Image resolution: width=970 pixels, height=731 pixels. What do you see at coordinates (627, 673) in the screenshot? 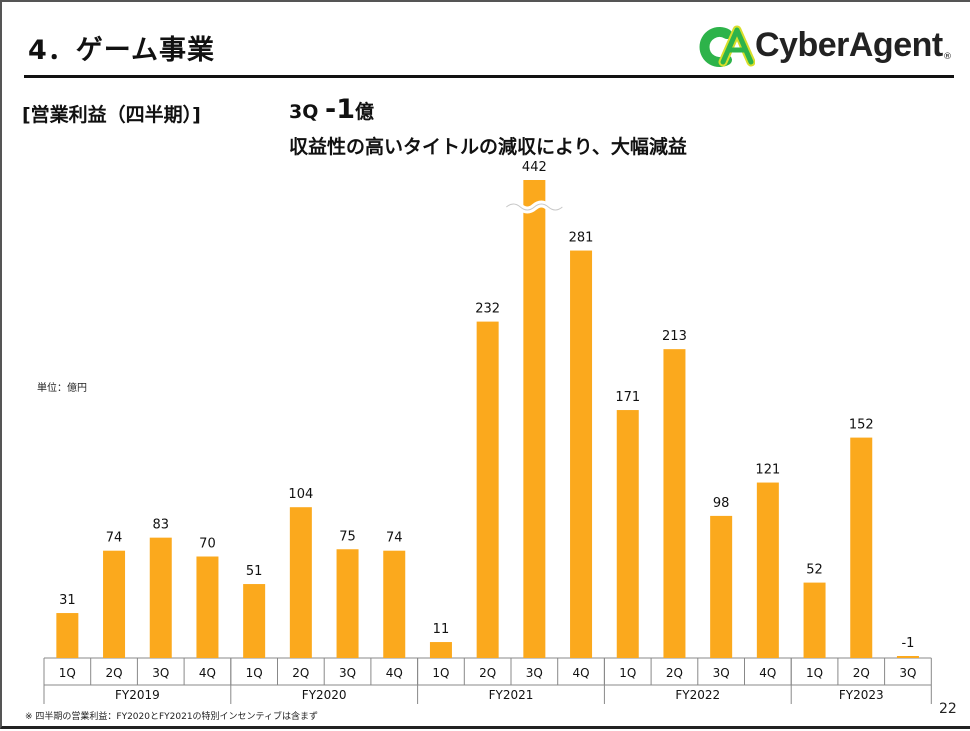
I see `tick-label-FY2022-1Q: 1Q` at bounding box center [627, 673].